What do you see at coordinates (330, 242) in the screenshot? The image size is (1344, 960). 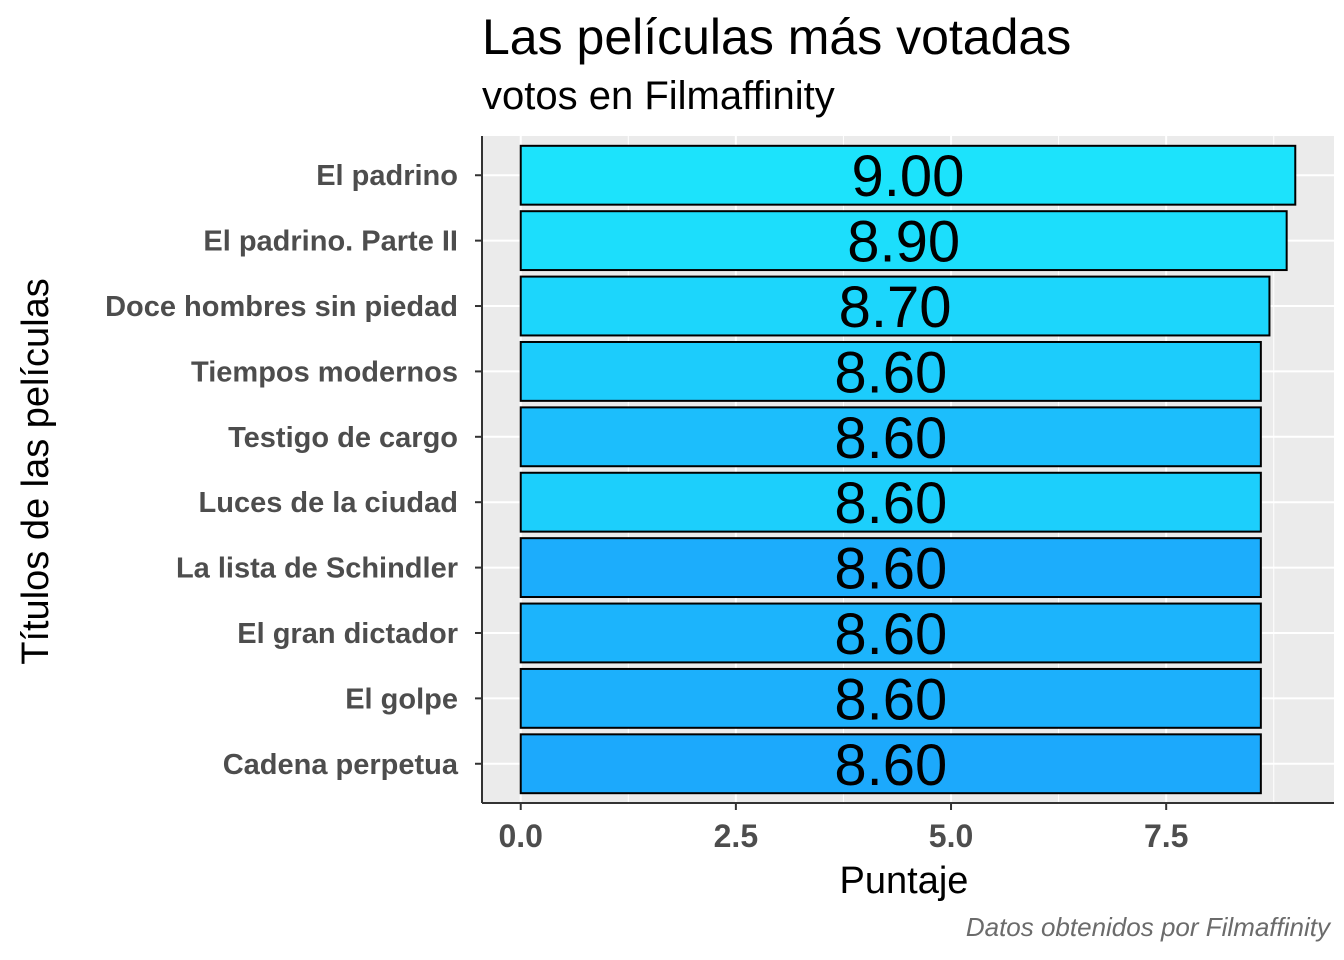 I see `y-tick-label: El padrino. Parte II` at bounding box center [330, 242].